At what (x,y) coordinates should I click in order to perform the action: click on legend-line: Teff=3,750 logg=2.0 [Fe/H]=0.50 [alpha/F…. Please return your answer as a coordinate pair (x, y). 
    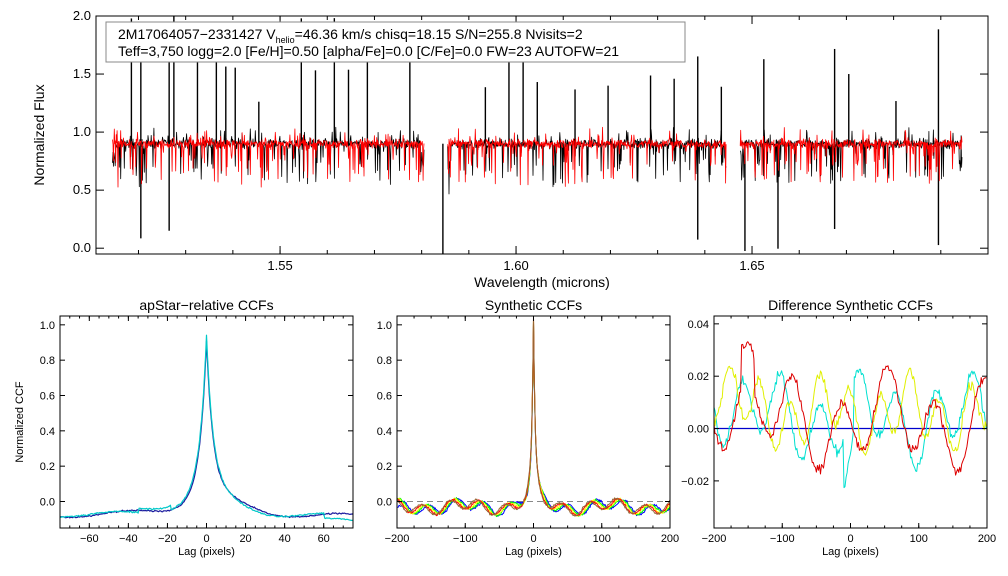
    Looking at the image, I should click on (368, 51).